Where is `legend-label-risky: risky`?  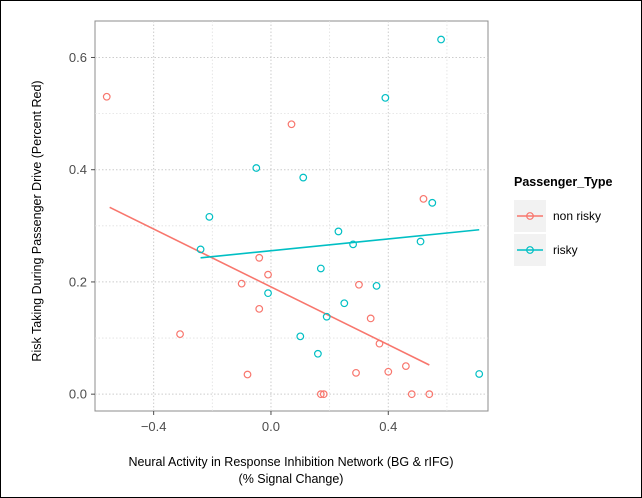 legend-label-risky: risky is located at coordinates (565, 250).